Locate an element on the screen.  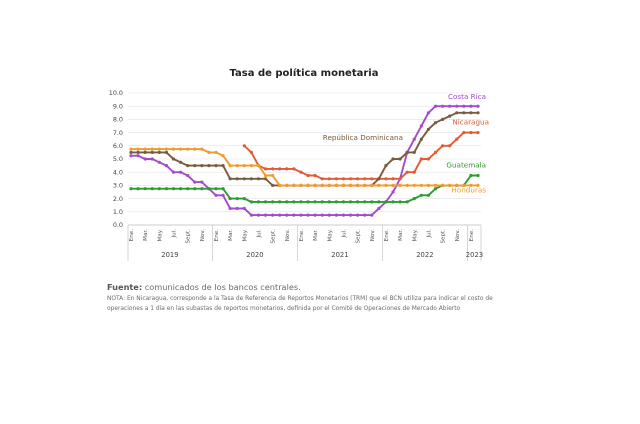
y-tick-label: 0.0 is located at coordinates (118, 225).